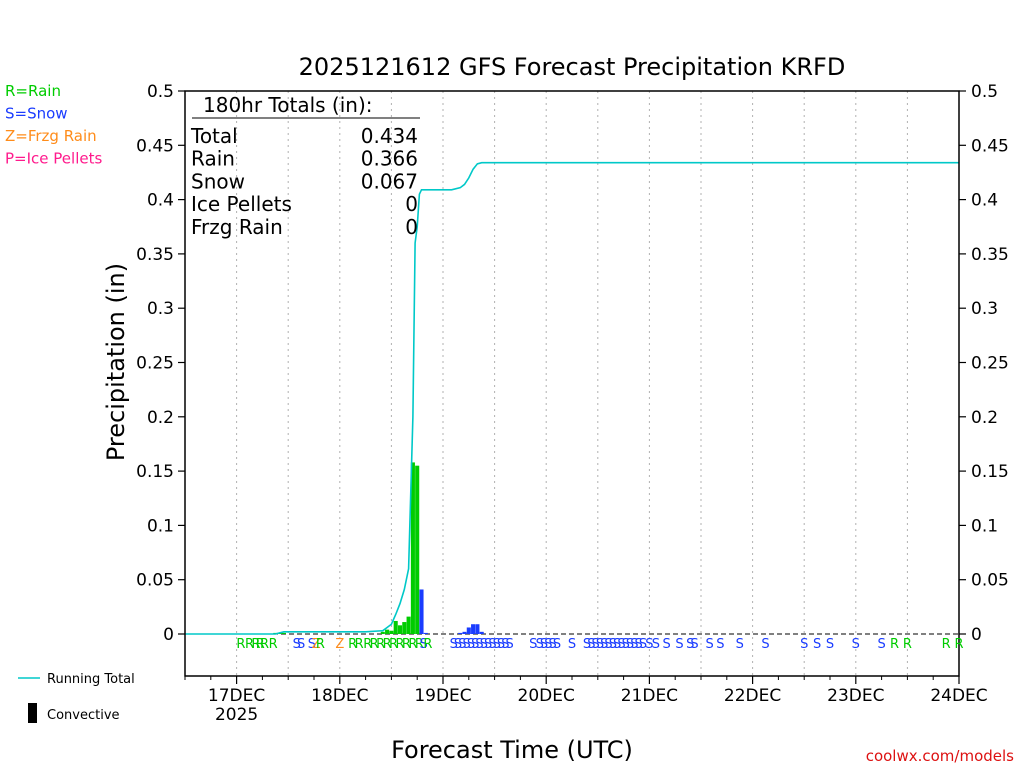 The image size is (1024, 768). Describe the element at coordinates (990, 146) in the screenshot. I see `y-tick-label-right: 0.45` at that location.